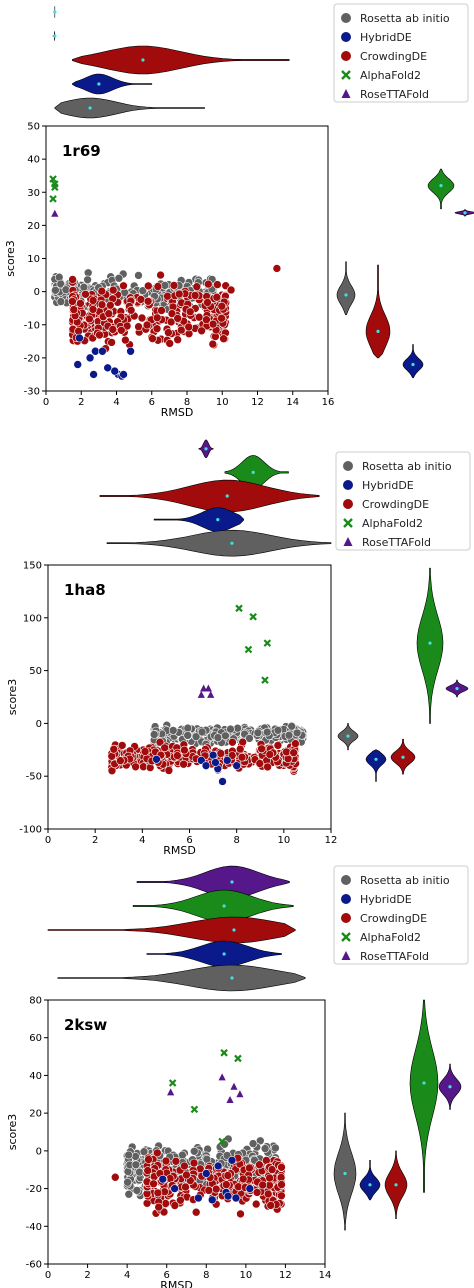  What do you see at coordinates (292, 402) in the screenshot?
I see `x-tick-label: 14` at bounding box center [292, 402].